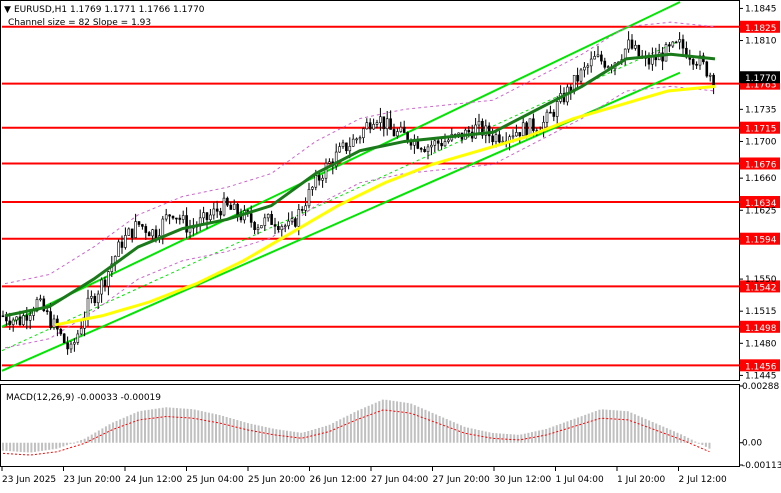 This screenshot has width=781, height=493. I want to click on chart-dropdown-icon: ▼, so click(7, 10).